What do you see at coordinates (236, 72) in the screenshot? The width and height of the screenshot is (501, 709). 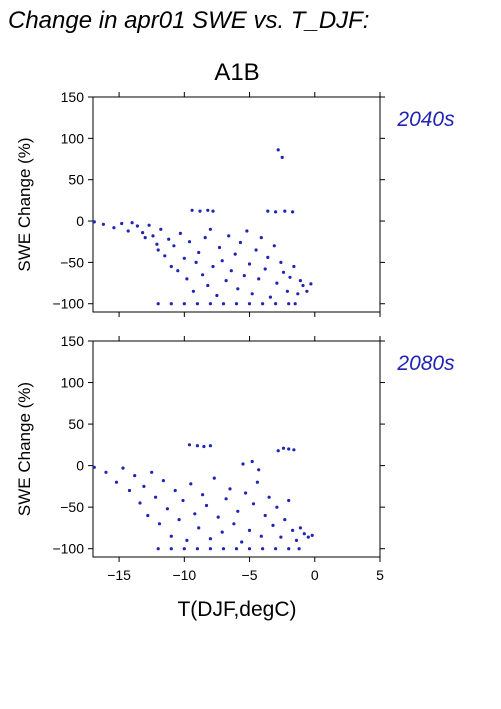 I see `scenario-label: A1B` at bounding box center [236, 72].